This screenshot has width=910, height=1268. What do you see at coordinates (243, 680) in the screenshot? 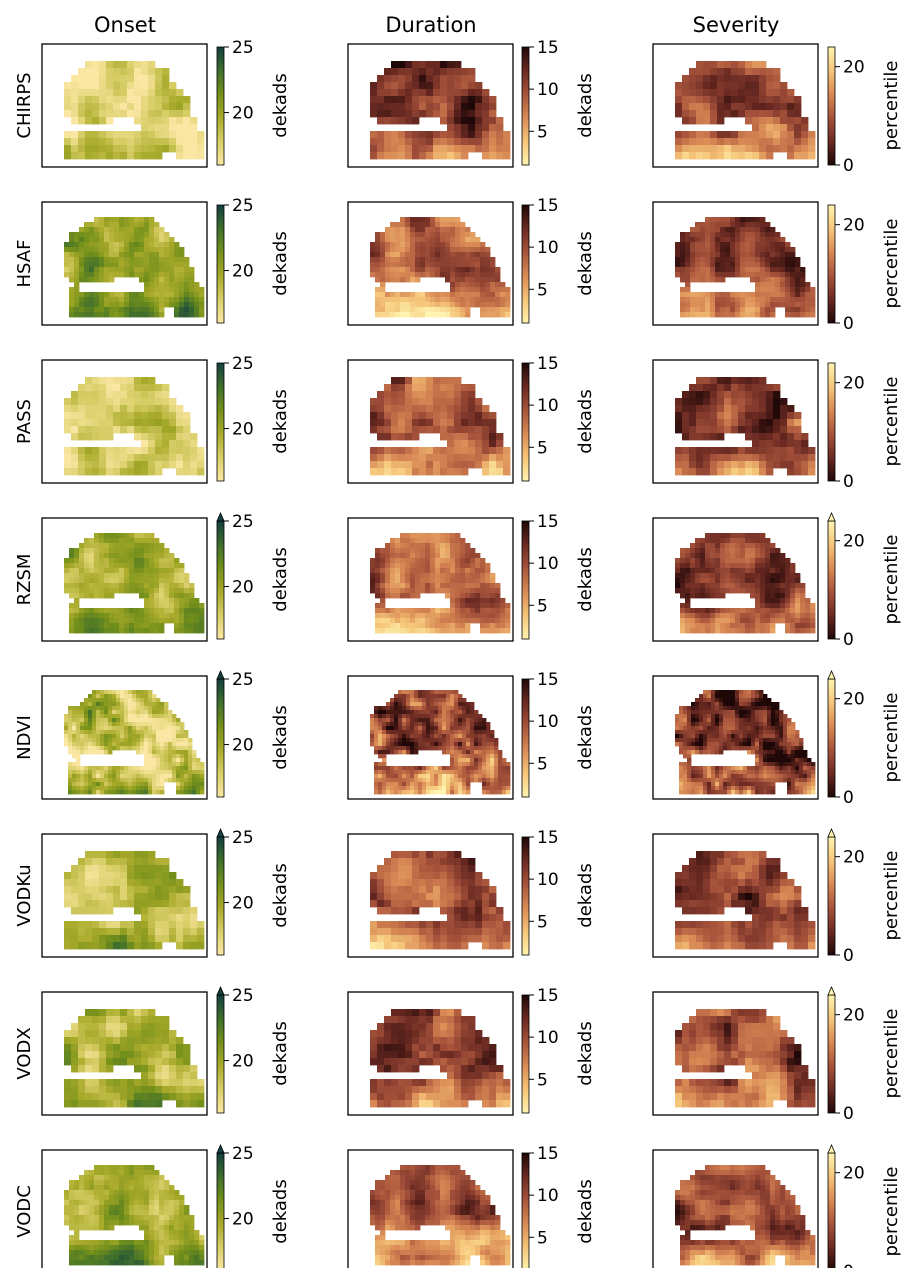
I see `colorbar-tick-label: 25` at bounding box center [243, 680].